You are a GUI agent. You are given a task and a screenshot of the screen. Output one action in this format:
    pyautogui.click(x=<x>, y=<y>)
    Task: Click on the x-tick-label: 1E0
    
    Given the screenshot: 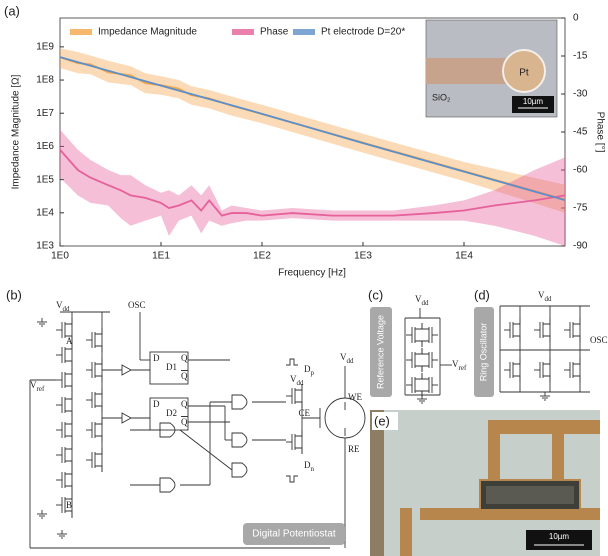 What is the action you would take?
    pyautogui.click(x=60, y=256)
    